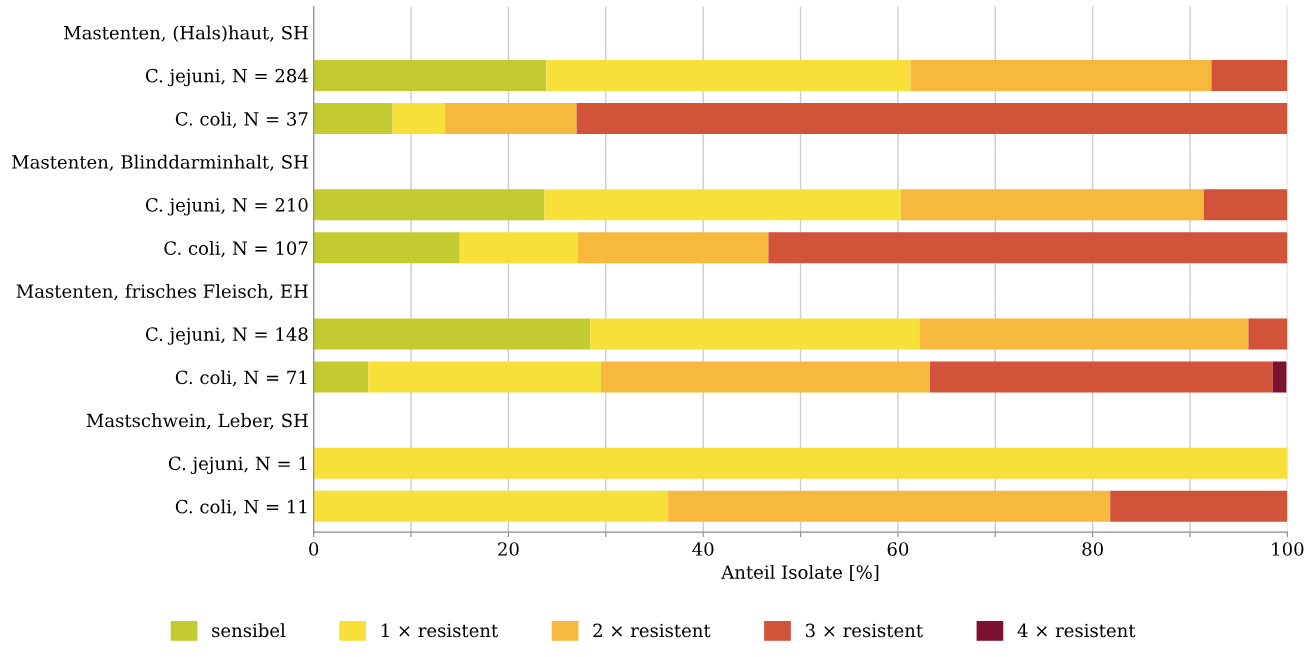  What do you see at coordinates (186, 34) in the screenshot?
I see `y-tick-label: Mastenten, (Hals)haut, SH` at bounding box center [186, 34].